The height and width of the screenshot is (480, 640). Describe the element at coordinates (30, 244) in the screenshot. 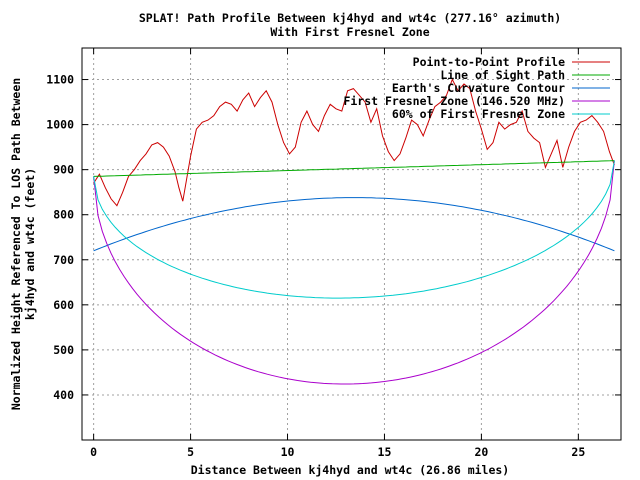

I see `y-axis-label-line2: kj4hyd and wt4c (feet)` at that location.